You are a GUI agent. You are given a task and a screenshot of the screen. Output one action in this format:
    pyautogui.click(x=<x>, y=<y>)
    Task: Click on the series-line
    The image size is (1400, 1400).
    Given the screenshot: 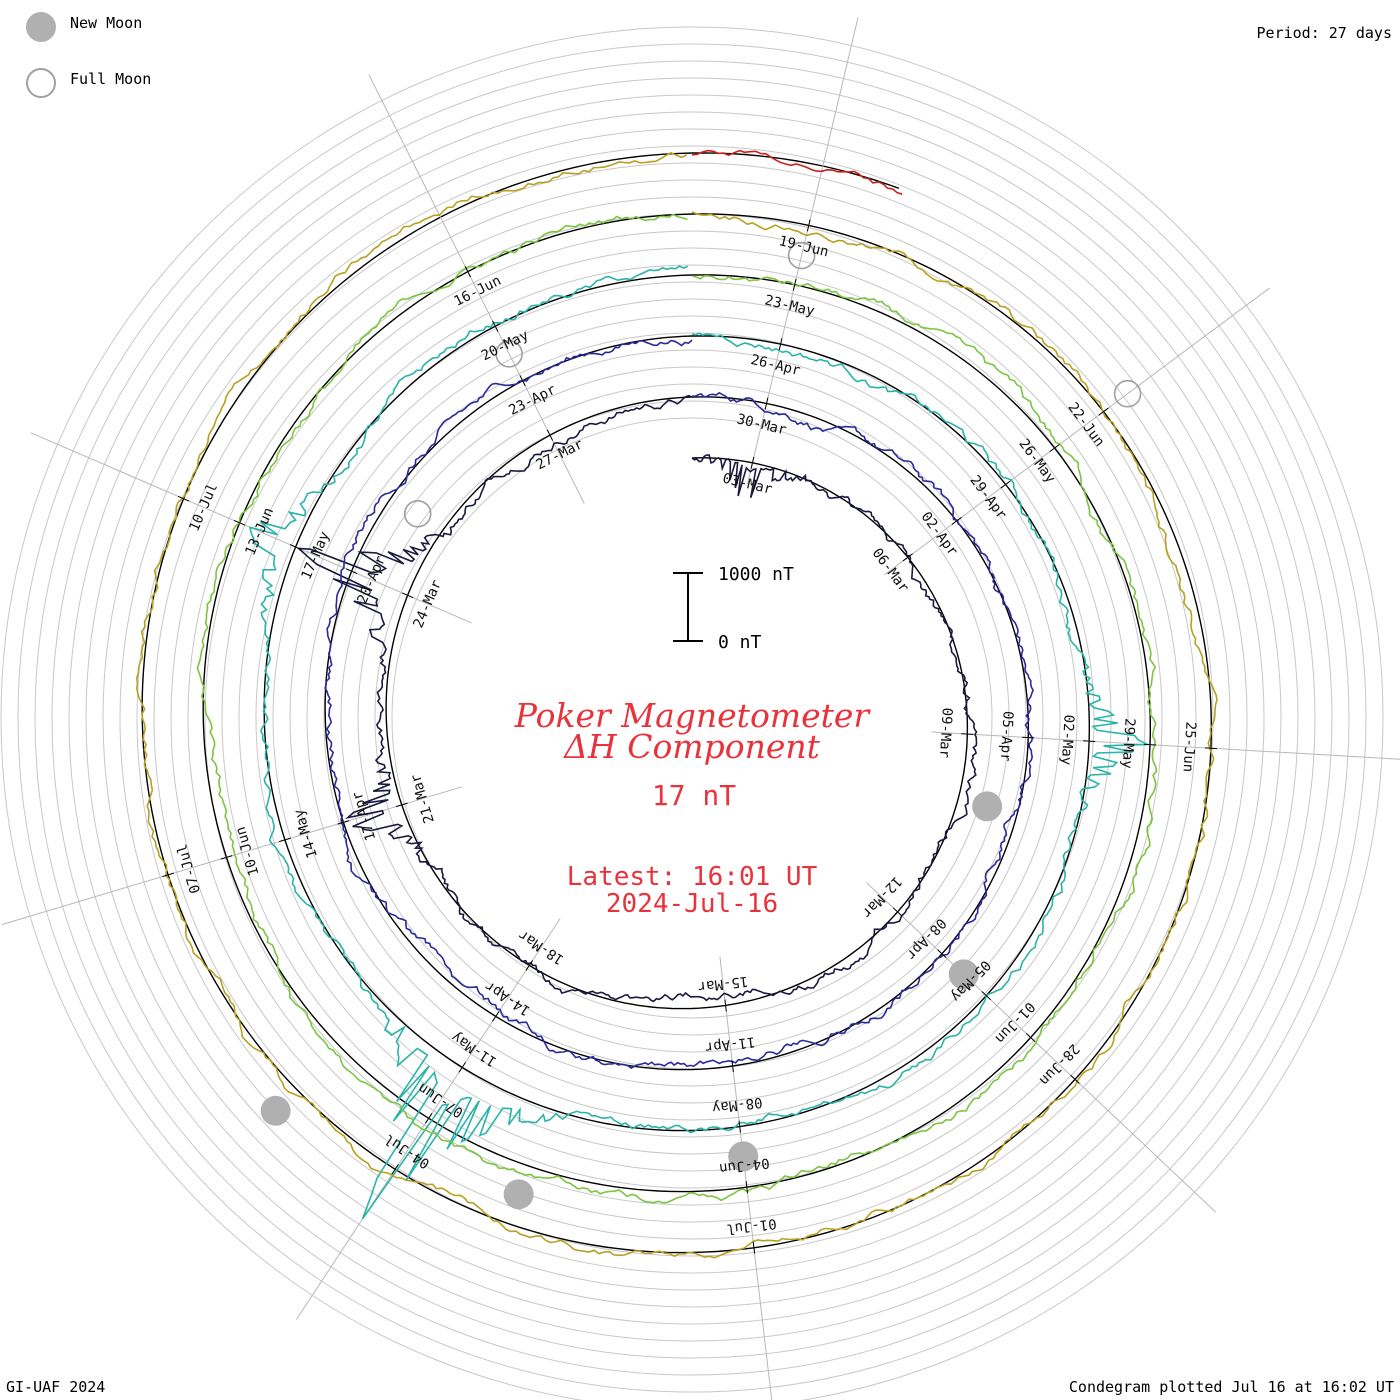 What is the action you would take?
    pyautogui.click(x=797, y=172)
    